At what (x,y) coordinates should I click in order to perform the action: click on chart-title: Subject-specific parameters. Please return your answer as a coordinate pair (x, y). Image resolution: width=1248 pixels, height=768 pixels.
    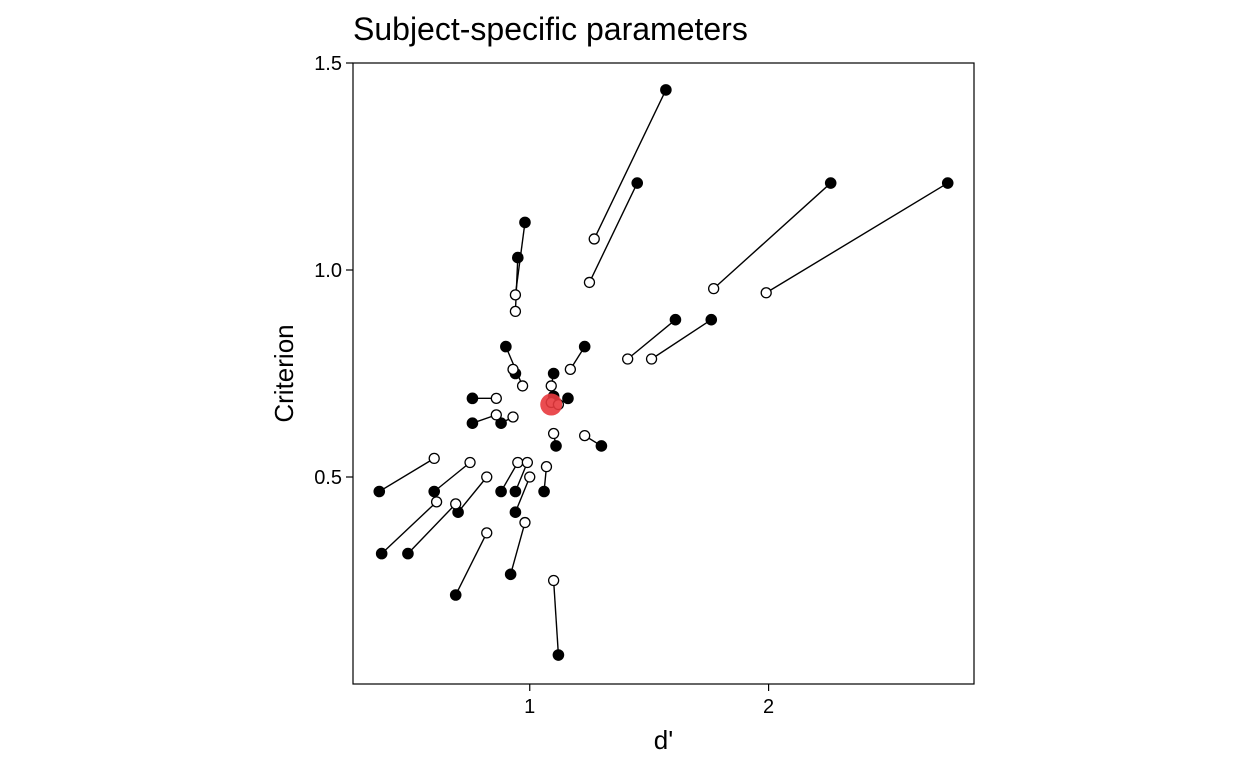
    Looking at the image, I should click on (550, 29).